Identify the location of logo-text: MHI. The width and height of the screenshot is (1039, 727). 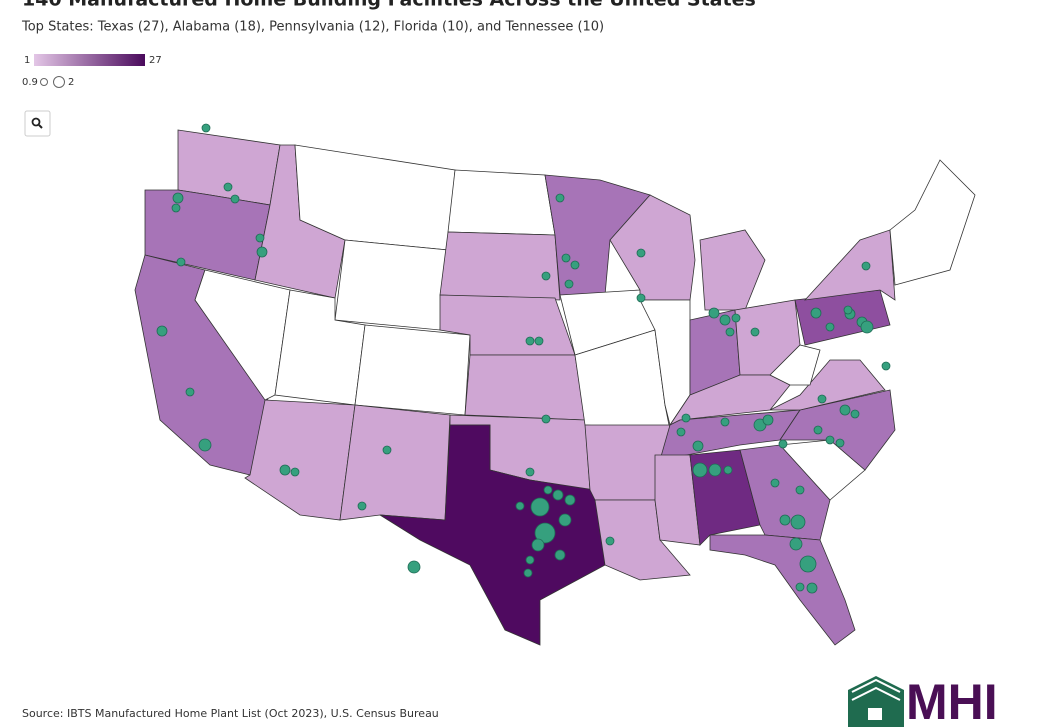
(952, 700).